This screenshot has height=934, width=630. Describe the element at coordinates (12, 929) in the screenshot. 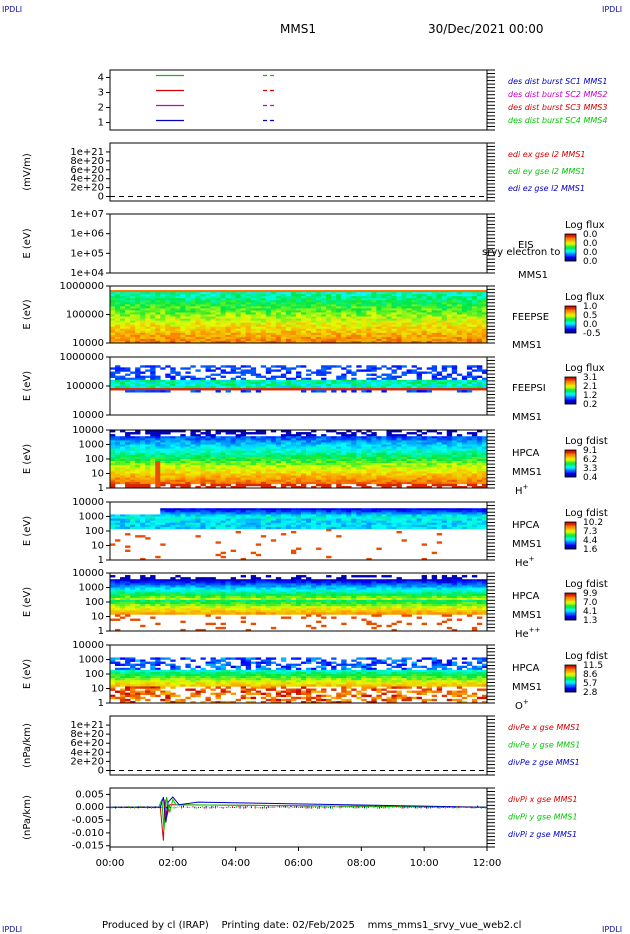

I see `corner-label-bottom-left: IPDLI` at that location.